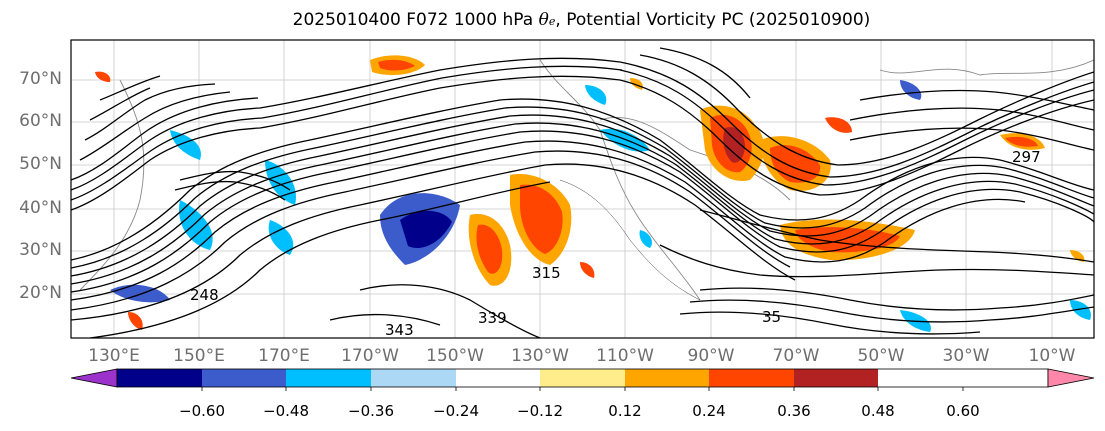 The width and height of the screenshot is (1105, 431). I want to click on lon-label-70w: 70°W, so click(796, 356).